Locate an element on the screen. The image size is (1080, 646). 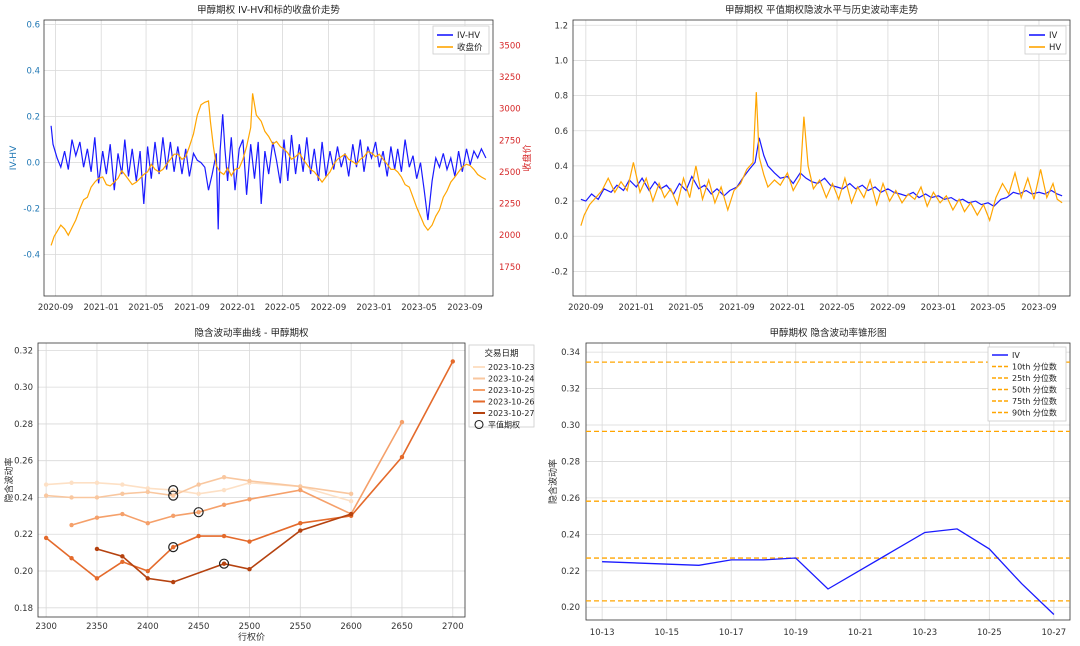
x-tick-label: 10-15 is located at coordinates (666, 633).